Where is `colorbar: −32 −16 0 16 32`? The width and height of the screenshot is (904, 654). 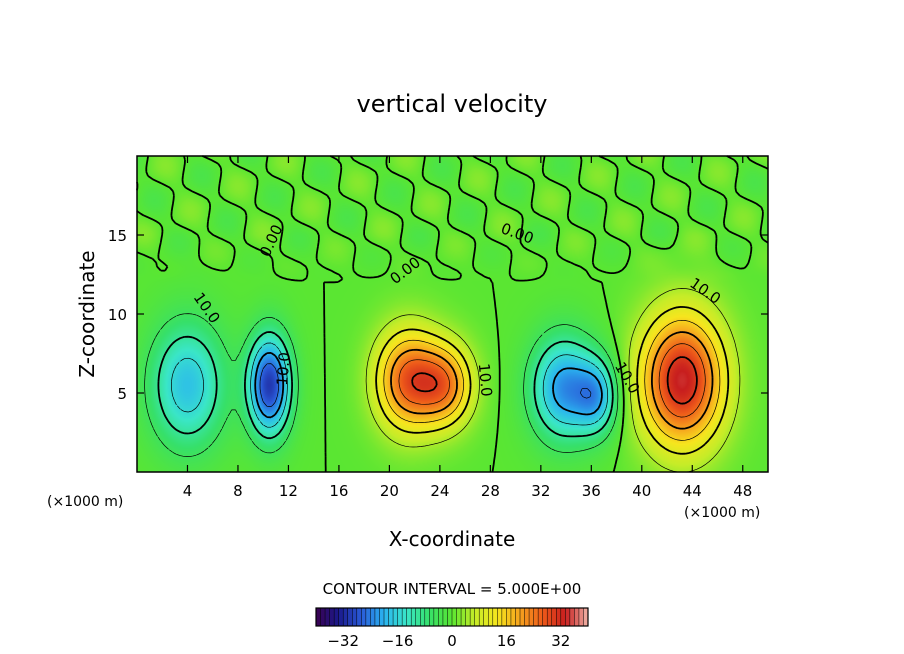
colorbar: −32 −16 0 16 32 is located at coordinates (452, 628).